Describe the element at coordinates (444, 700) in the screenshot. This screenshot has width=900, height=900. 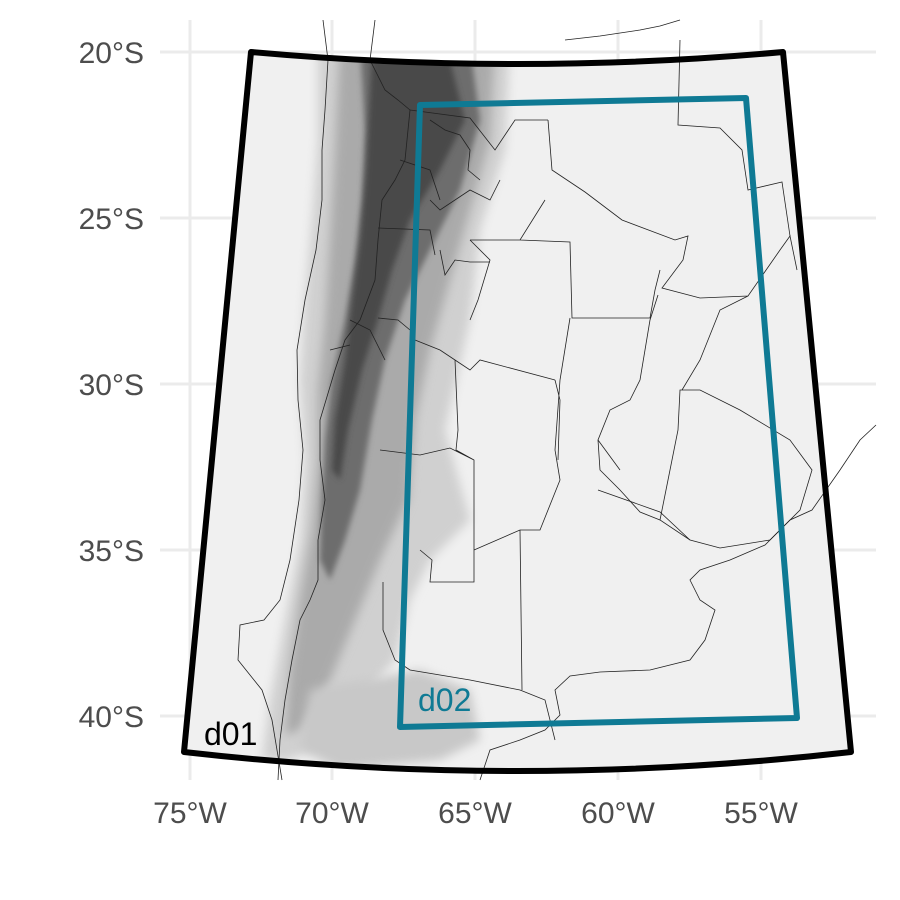
I see `domain-d02-label: d02` at that location.